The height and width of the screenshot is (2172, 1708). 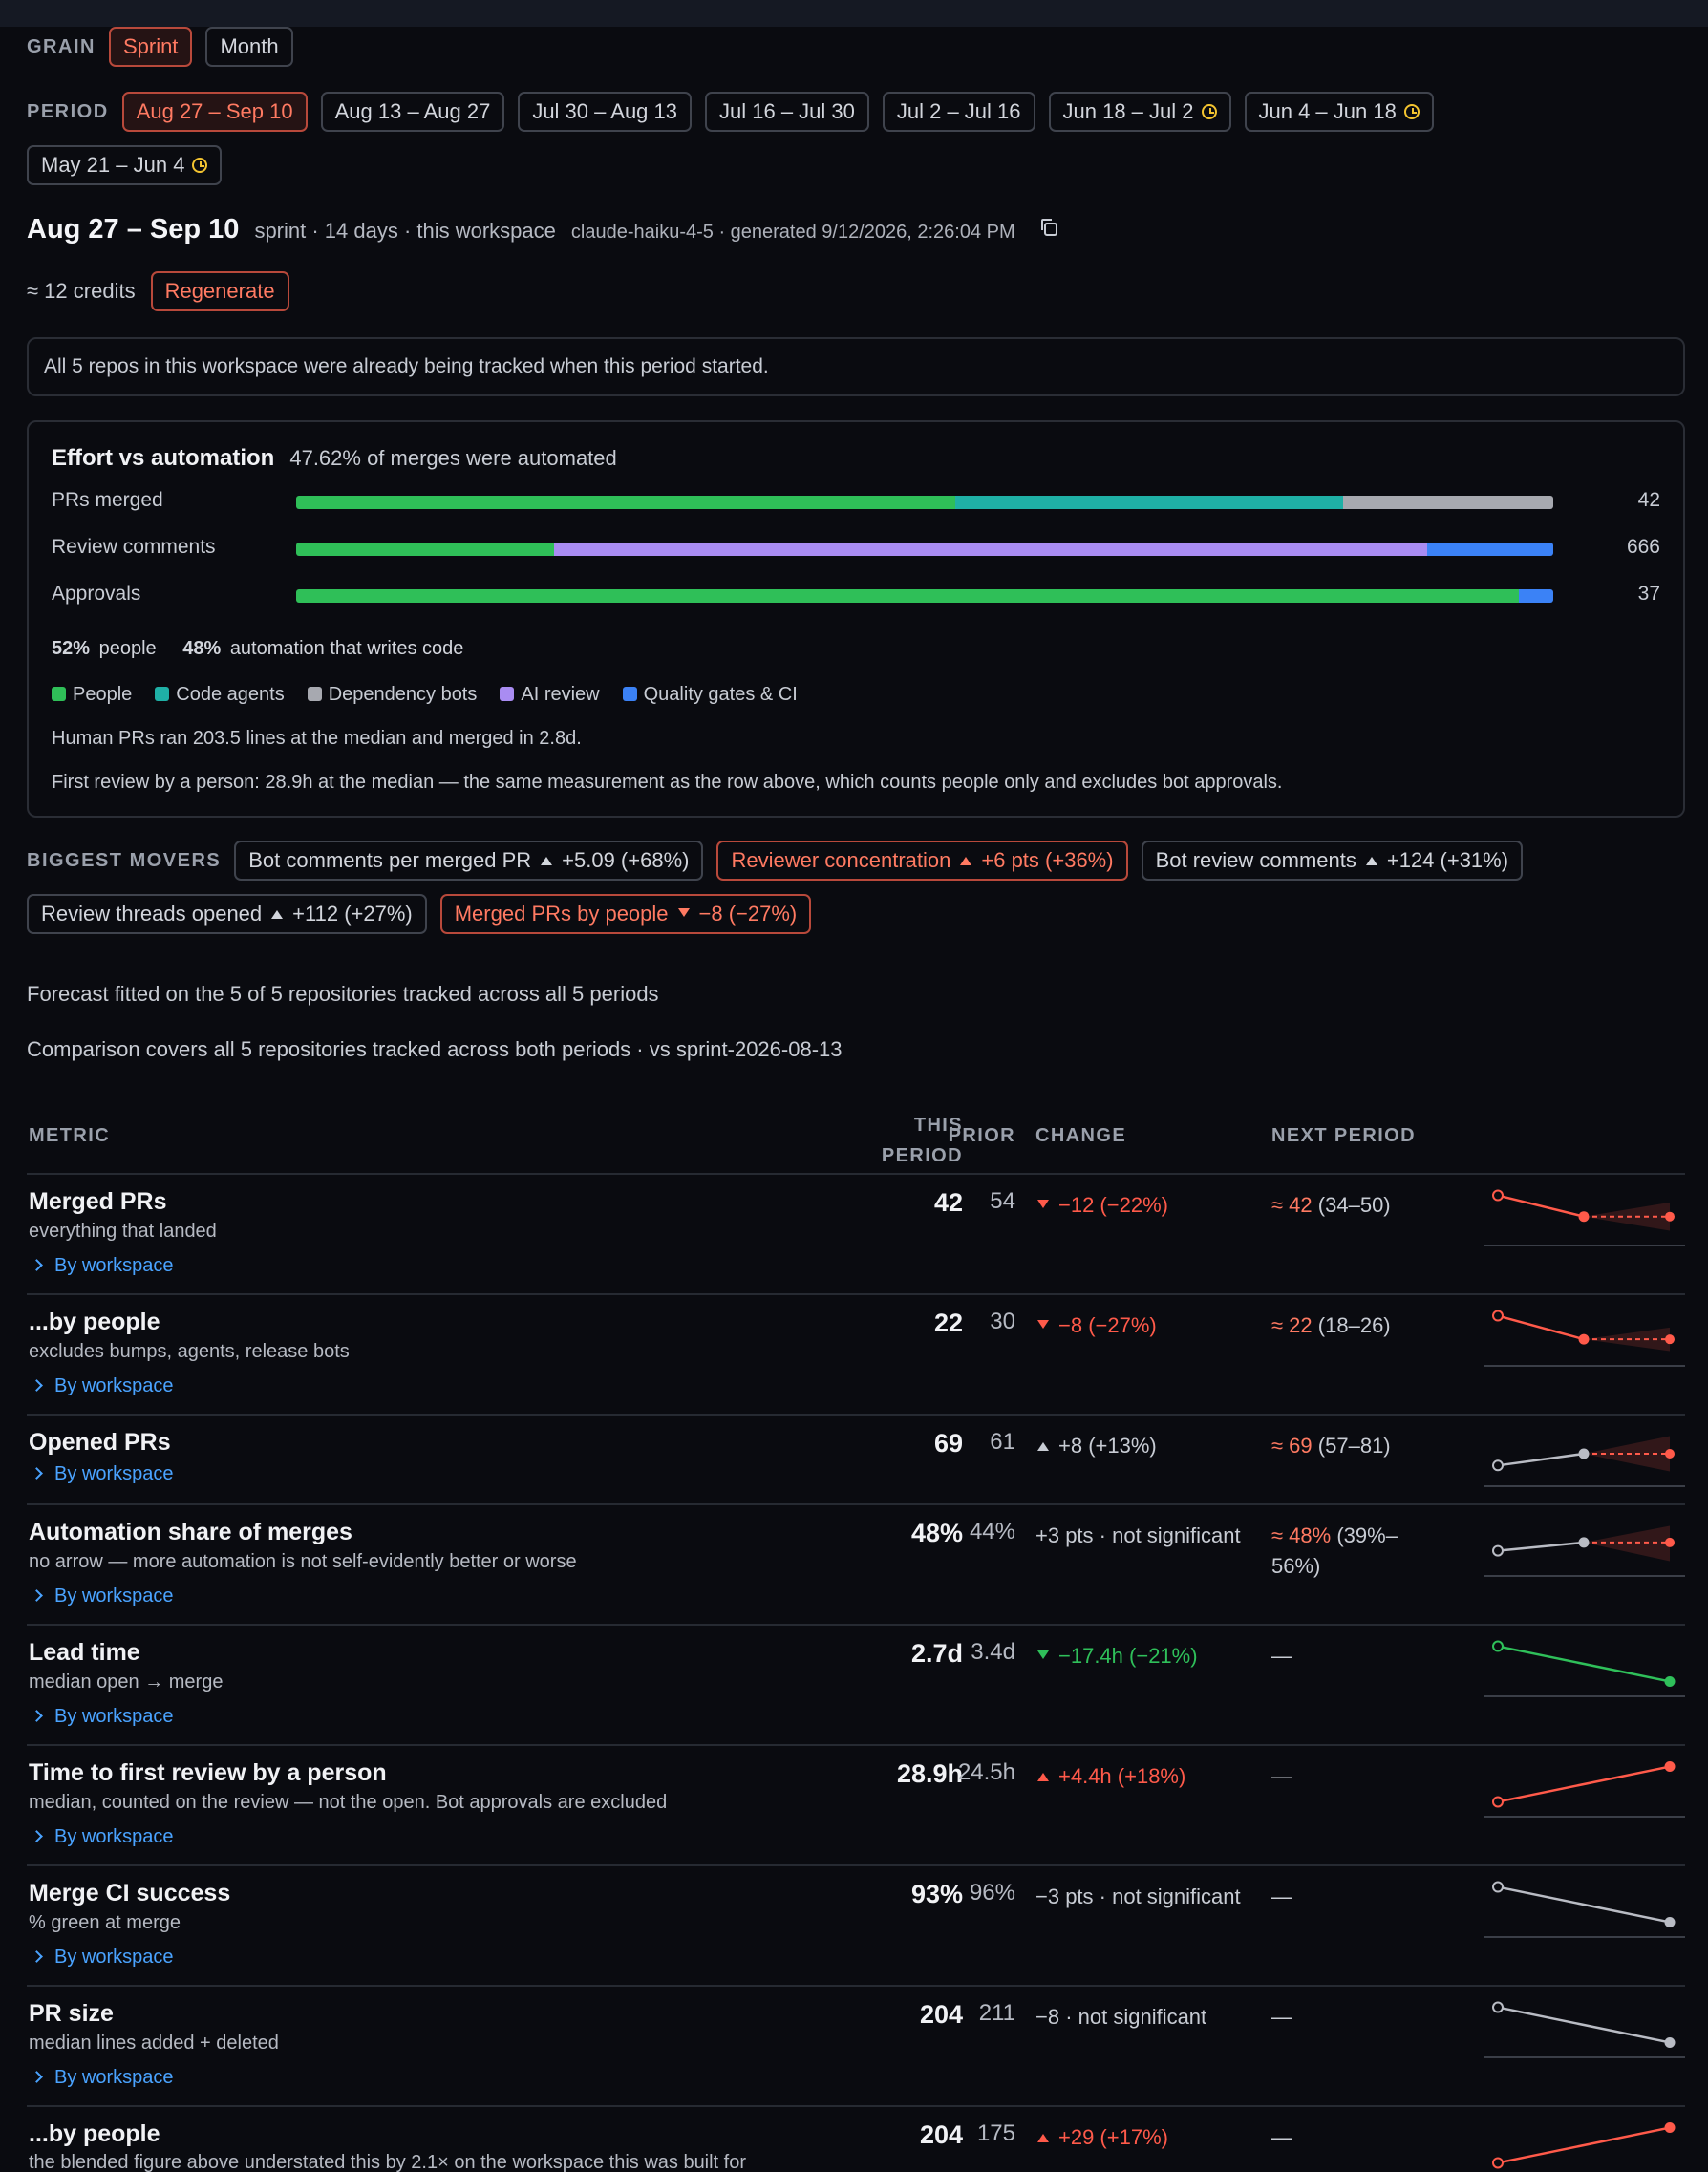 I want to click on mover-delta: +124 (+31%), so click(x=1448, y=860).